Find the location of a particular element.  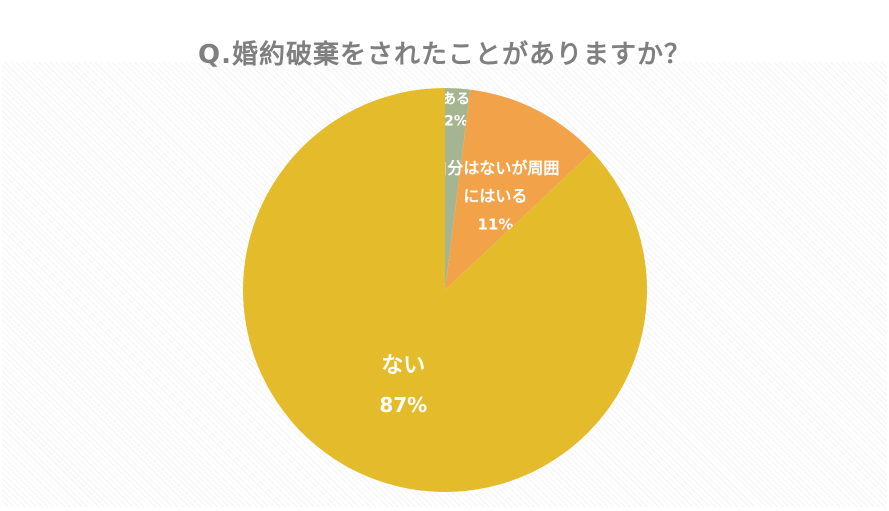

slice-label: ある is located at coordinates (456, 100).